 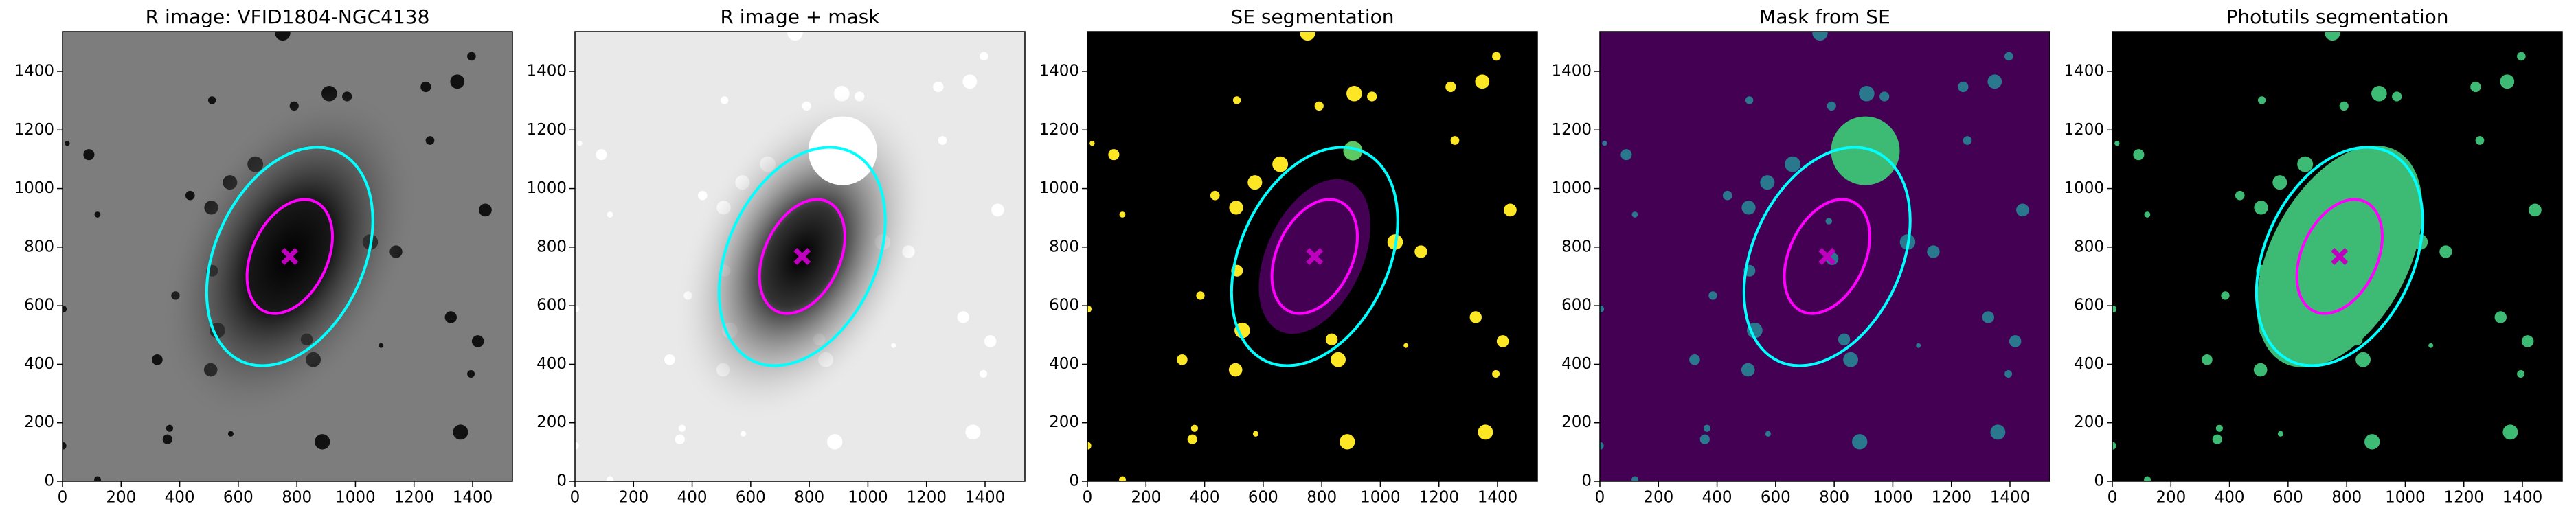 What do you see at coordinates (1600, 498) in the screenshot?
I see `x-tick-label: 0` at bounding box center [1600, 498].